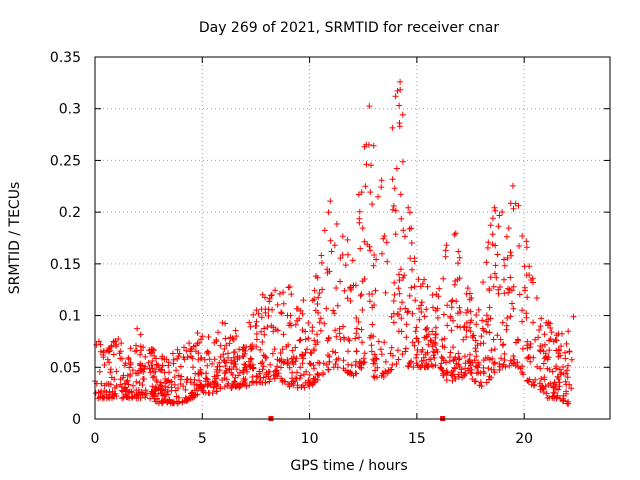 This screenshot has height=480, width=640. I want to click on x-tick-label: 10, so click(310, 439).